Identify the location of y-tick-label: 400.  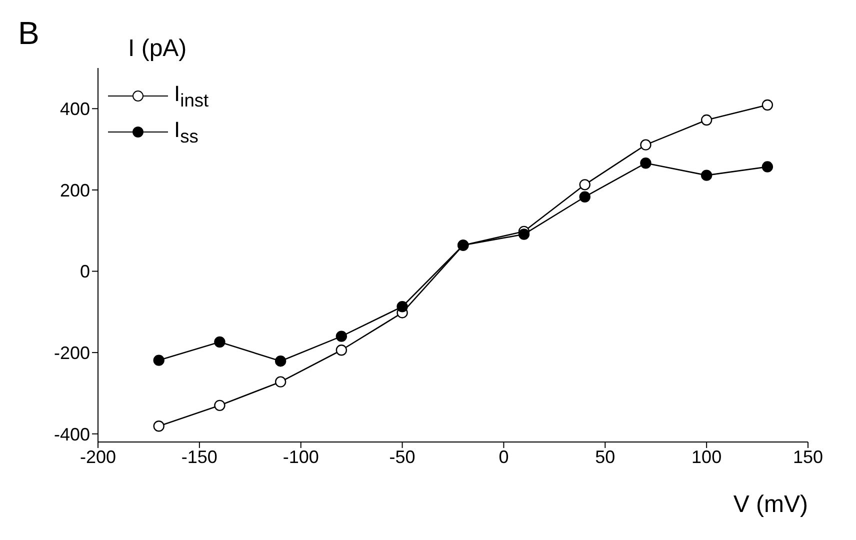
(75, 109).